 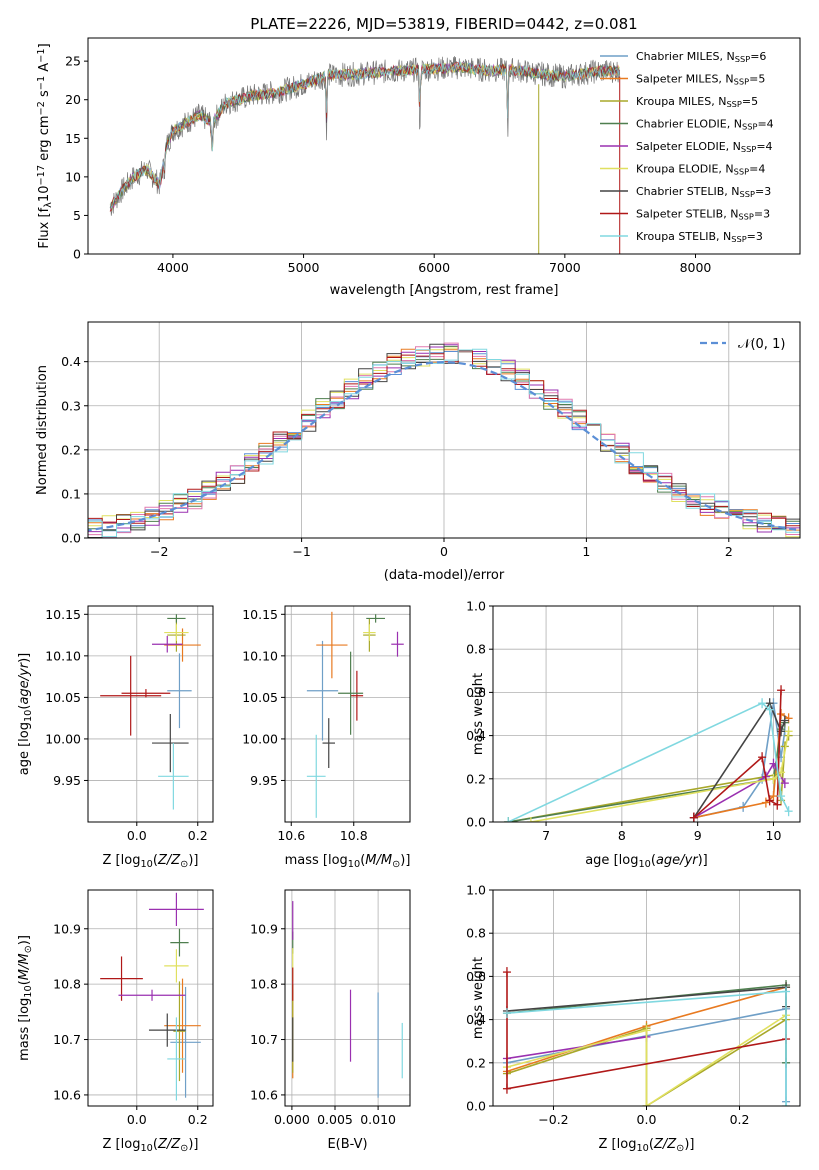 What do you see at coordinates (444, 575) in the screenshot?
I see `x-axis-label: (data-model)/error` at bounding box center [444, 575].